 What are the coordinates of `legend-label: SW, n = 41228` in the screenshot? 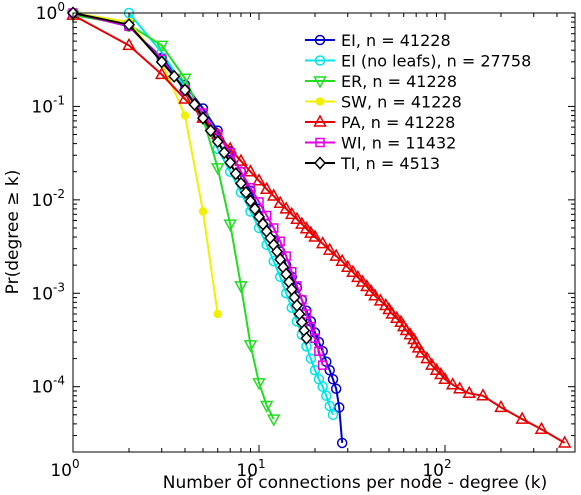 It's located at (401, 102).